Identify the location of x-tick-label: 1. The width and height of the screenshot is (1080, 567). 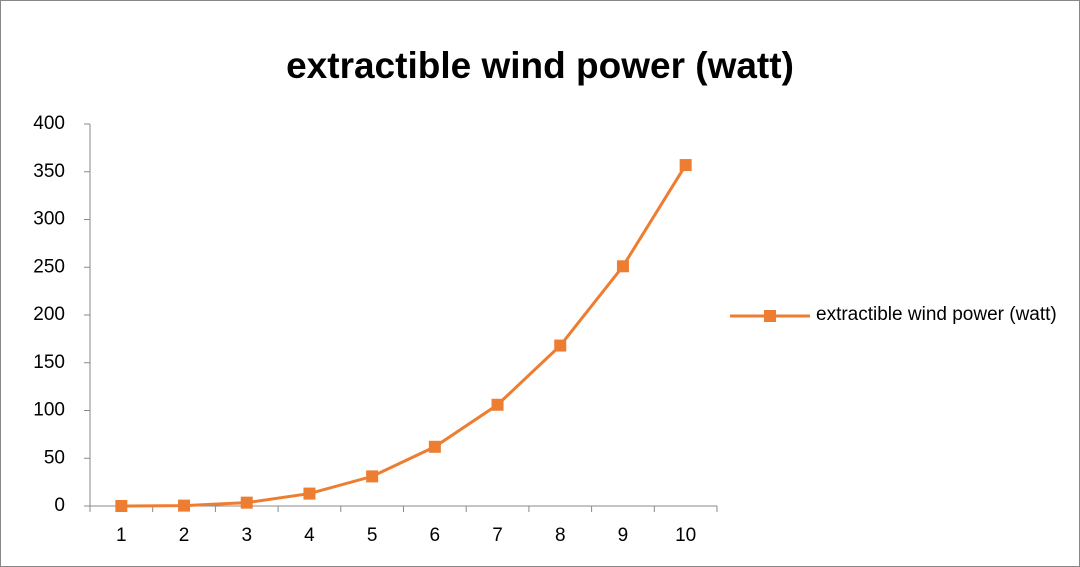
(121, 535).